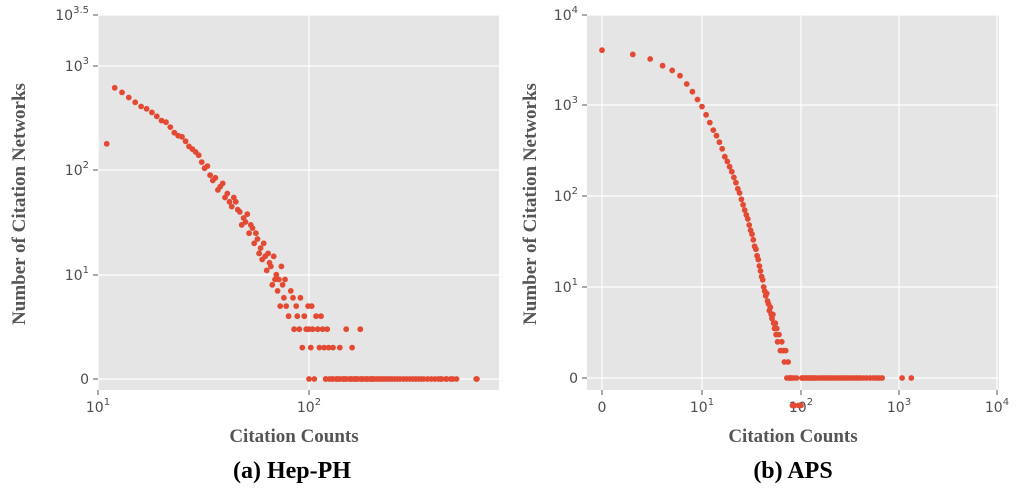  What do you see at coordinates (792, 471) in the screenshot?
I see `panel-caption: (b) APS` at bounding box center [792, 471].